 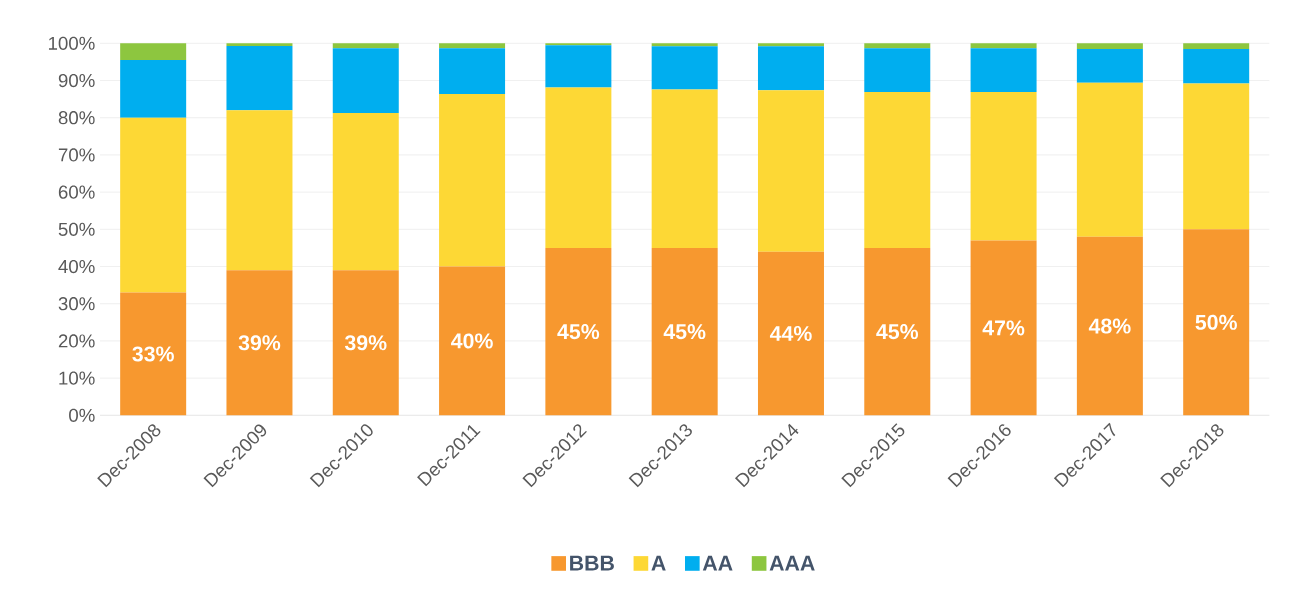 I want to click on data-label: 48%, so click(x=1109, y=326).